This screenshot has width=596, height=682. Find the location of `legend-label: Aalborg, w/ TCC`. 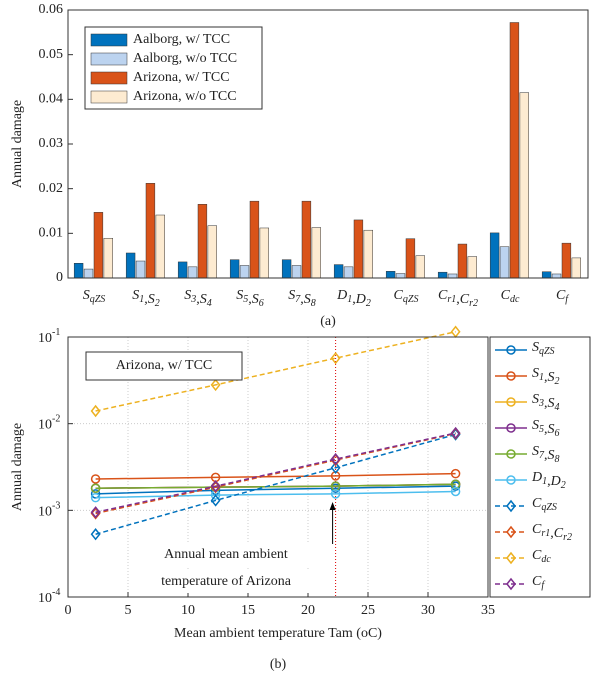

legend-label: Aalborg, w/ TCC is located at coordinates (181, 39).